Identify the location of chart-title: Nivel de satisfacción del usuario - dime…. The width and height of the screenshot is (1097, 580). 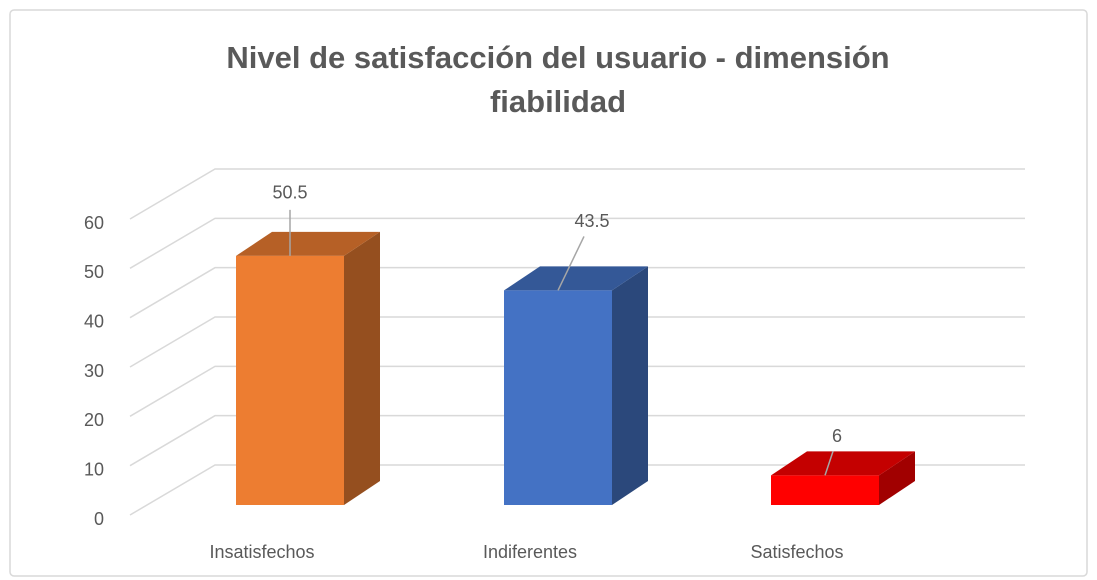
(558, 79).